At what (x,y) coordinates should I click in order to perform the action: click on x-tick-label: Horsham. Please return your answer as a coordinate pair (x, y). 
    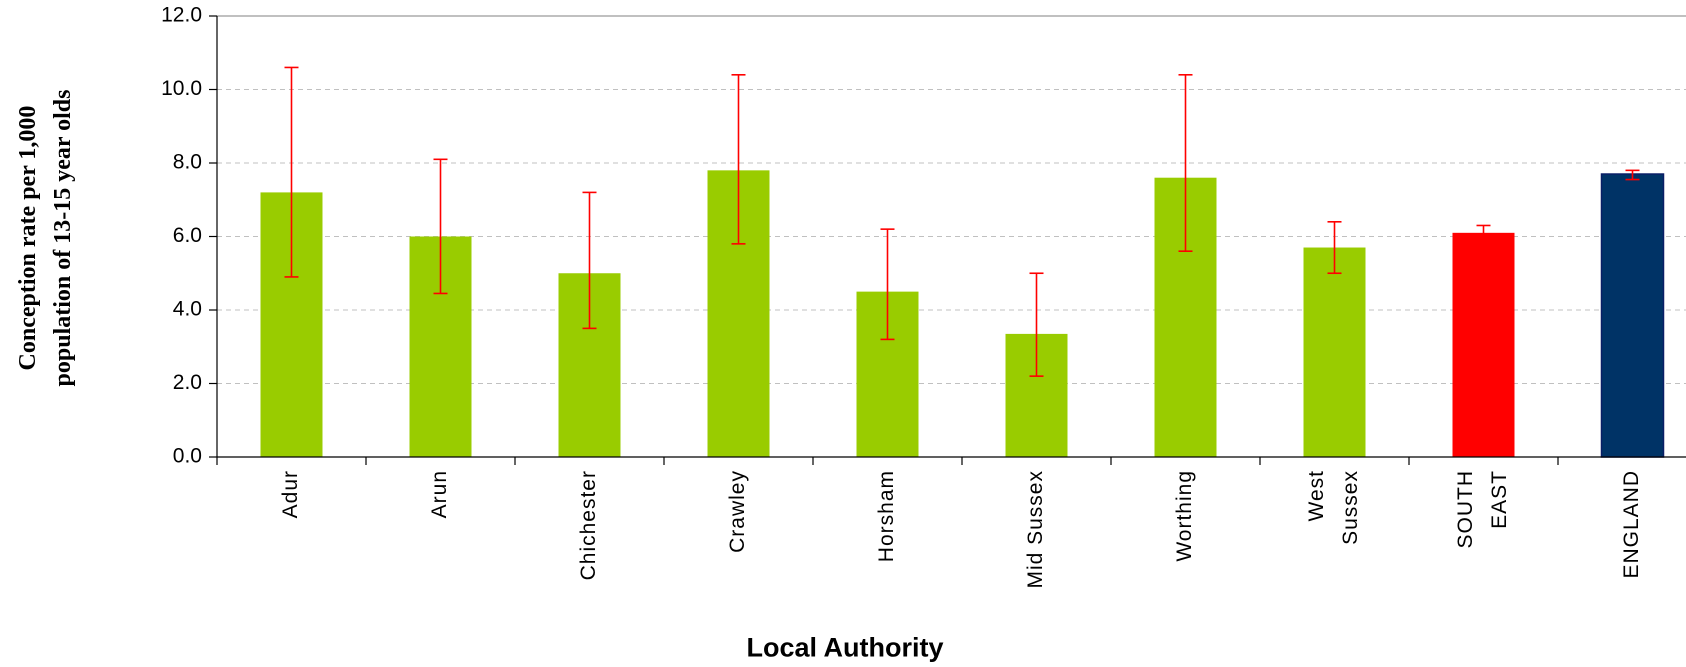
    Looking at the image, I should click on (886, 516).